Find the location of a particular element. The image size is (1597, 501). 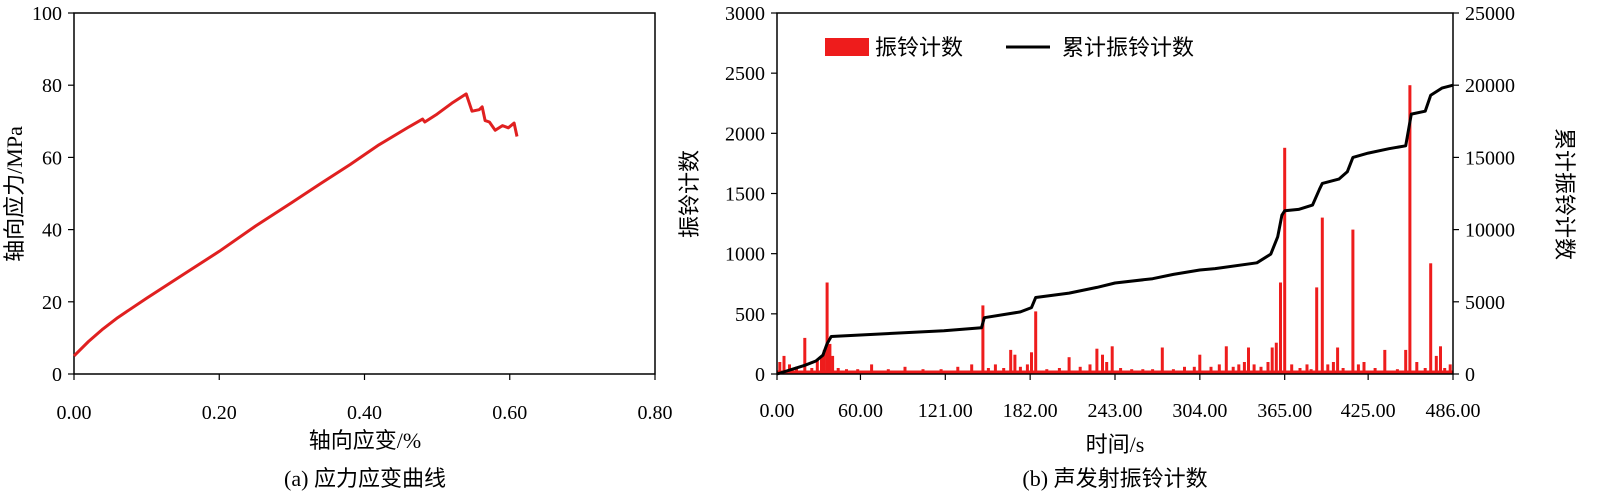

x-tick-label: 0.00 is located at coordinates (74, 413).